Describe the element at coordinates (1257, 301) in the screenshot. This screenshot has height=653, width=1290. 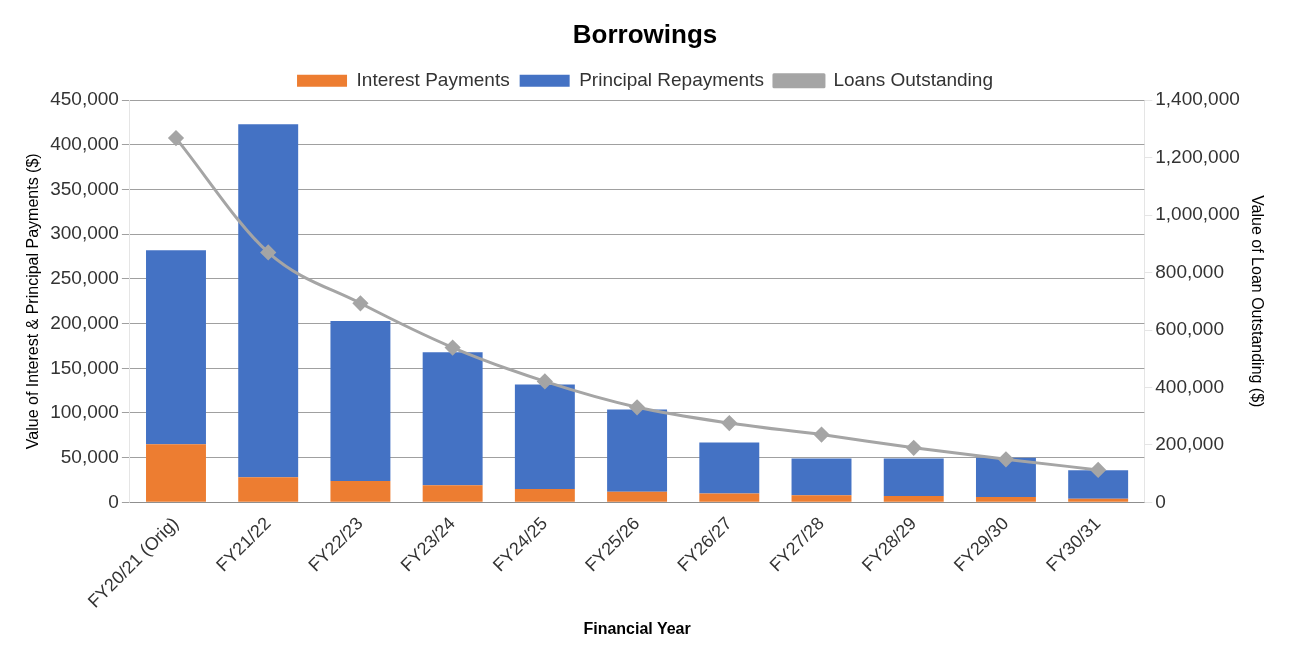
I see `y2-axis-title: Value of Loan Outstanding ($)` at that location.